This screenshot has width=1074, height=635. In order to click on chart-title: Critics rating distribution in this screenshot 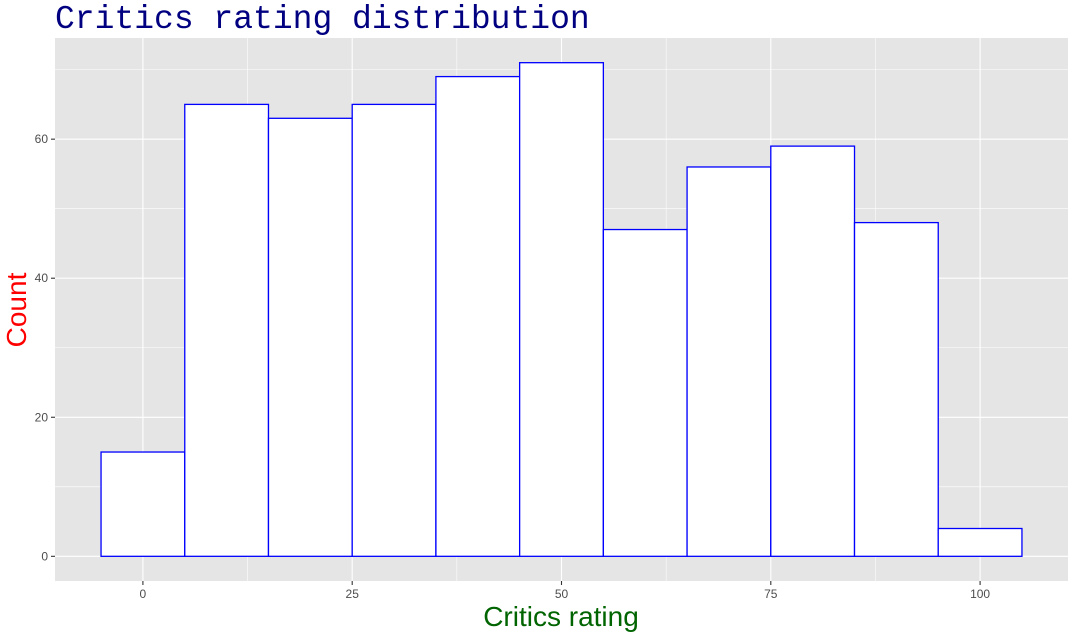, I will do `click(322, 19)`.